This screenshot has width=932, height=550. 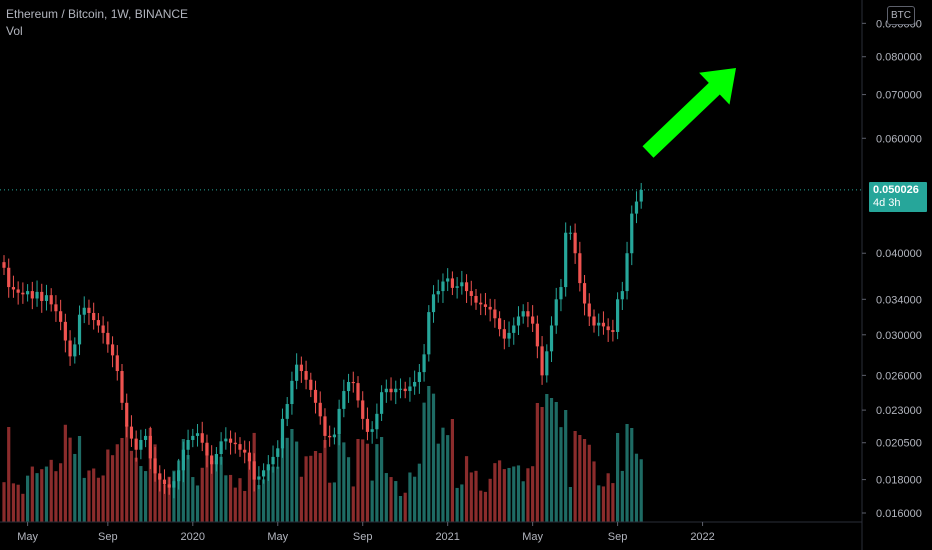 I want to click on time-axis: May Sep 2020 May Sep 2021 May Sep 2022, so click(x=431, y=532).